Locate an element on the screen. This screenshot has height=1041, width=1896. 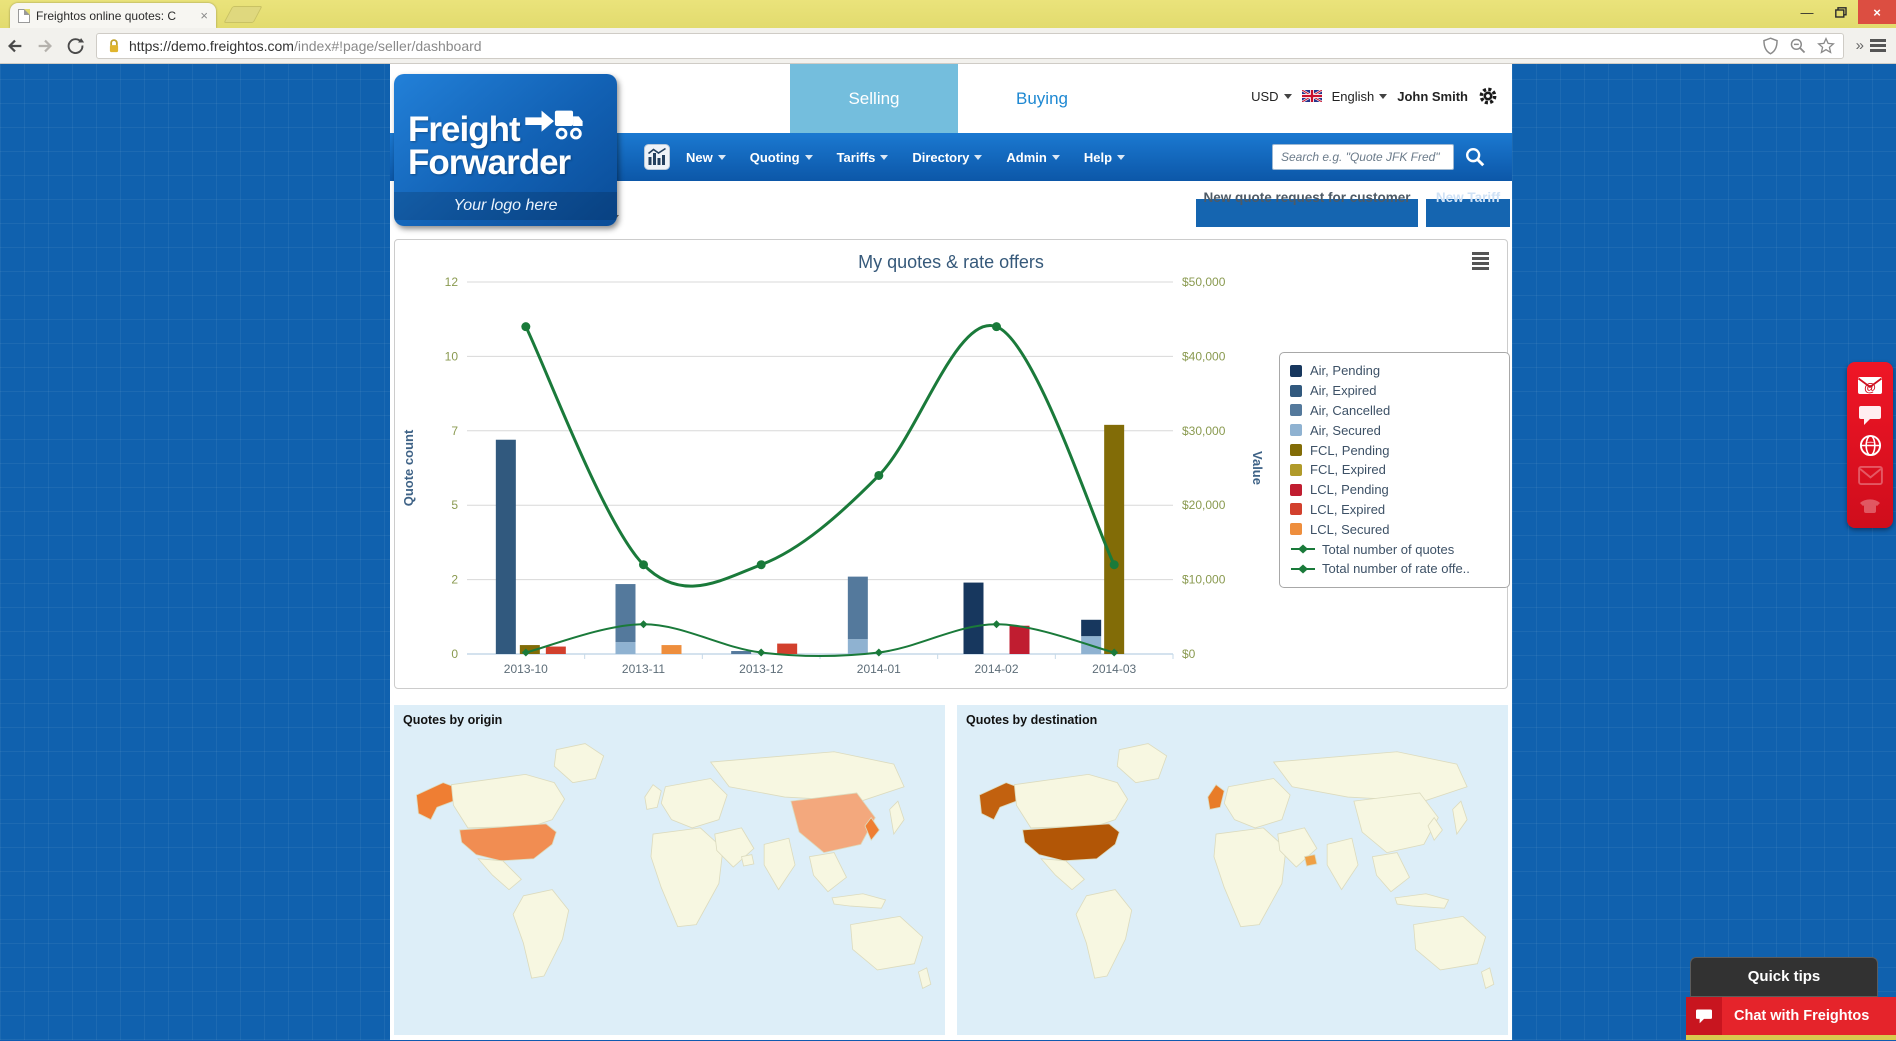
browser-tab: Freightos online quotes: C × is located at coordinates (113, 15).